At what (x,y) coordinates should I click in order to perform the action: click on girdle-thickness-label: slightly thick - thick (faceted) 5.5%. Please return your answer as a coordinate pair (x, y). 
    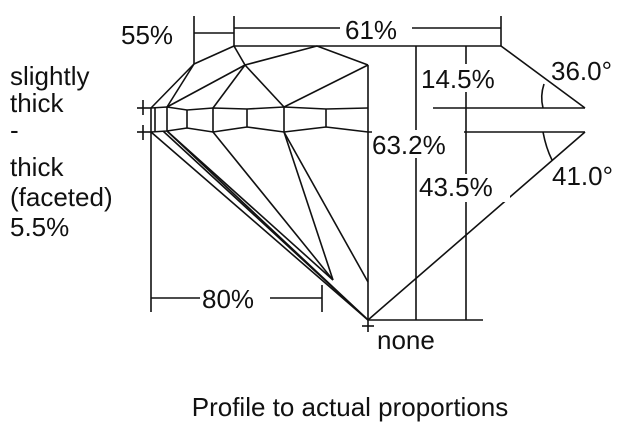
    Looking at the image, I should click on (61, 151).